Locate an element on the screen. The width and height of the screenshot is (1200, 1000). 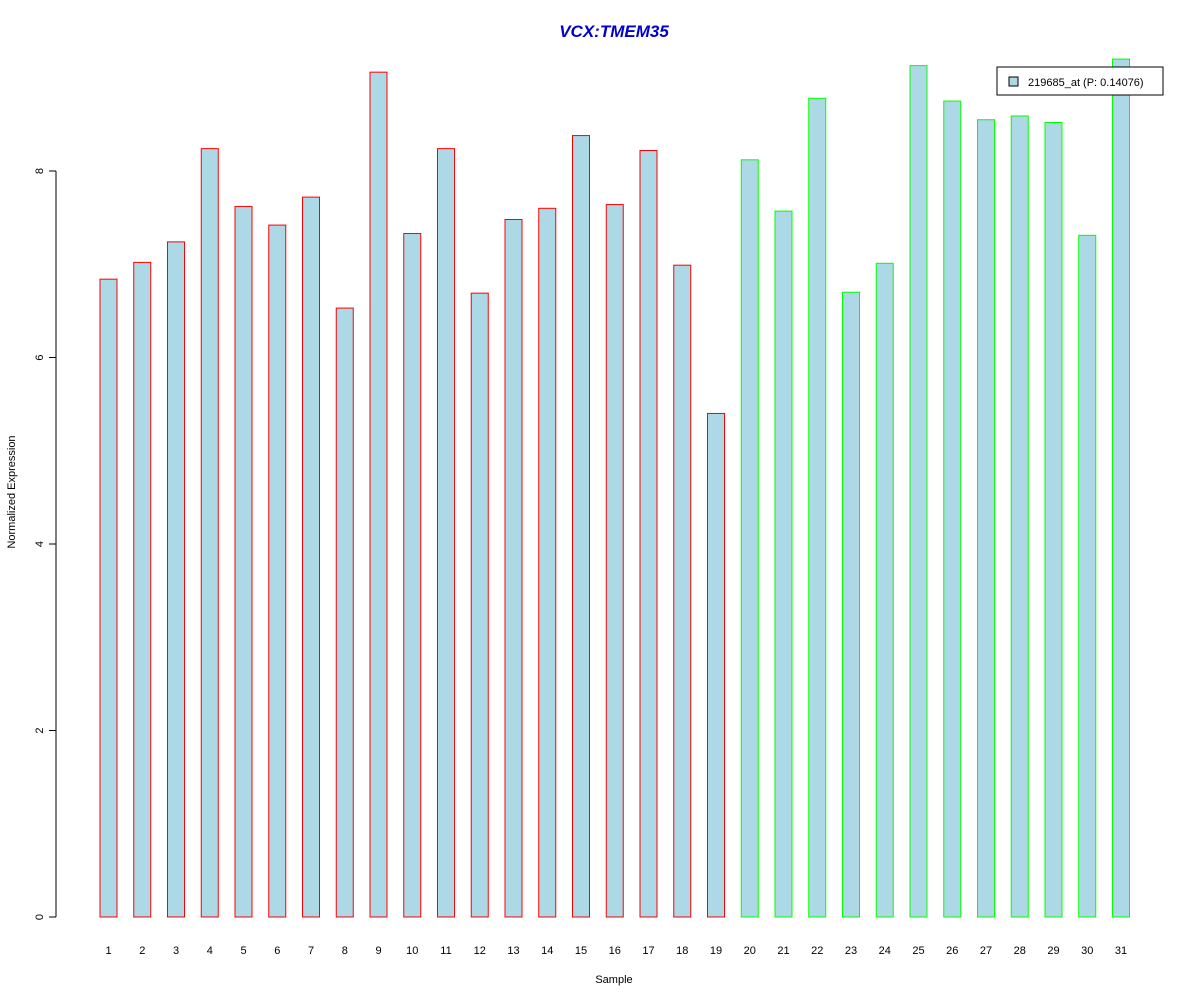
x-tick-label: 28 is located at coordinates (1020, 951).